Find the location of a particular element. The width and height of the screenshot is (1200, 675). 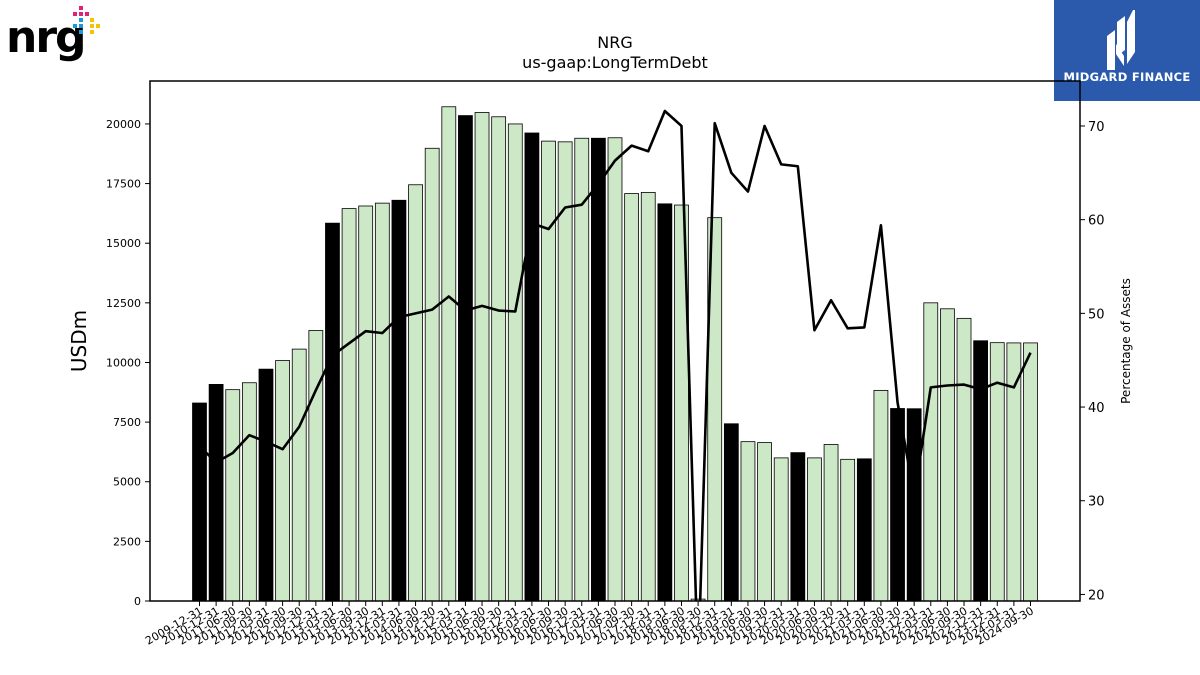

y-axis-label: USDm is located at coordinates (79, 341).